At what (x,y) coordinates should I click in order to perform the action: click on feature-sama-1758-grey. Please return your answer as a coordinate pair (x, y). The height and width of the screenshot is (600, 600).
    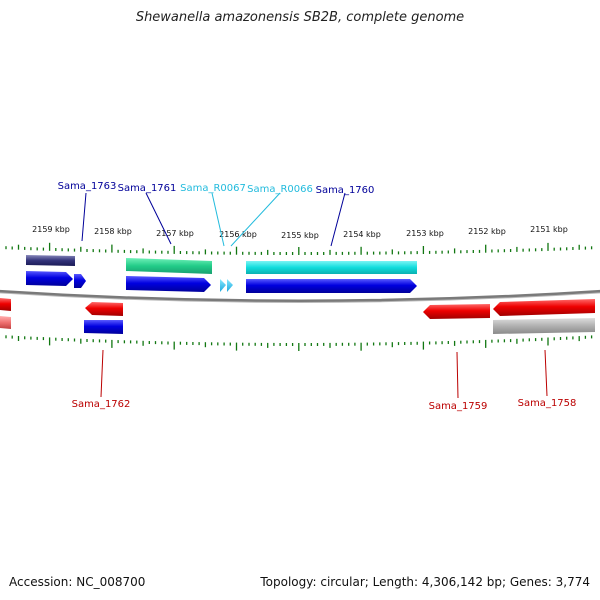
    Looking at the image, I should click on (544, 326).